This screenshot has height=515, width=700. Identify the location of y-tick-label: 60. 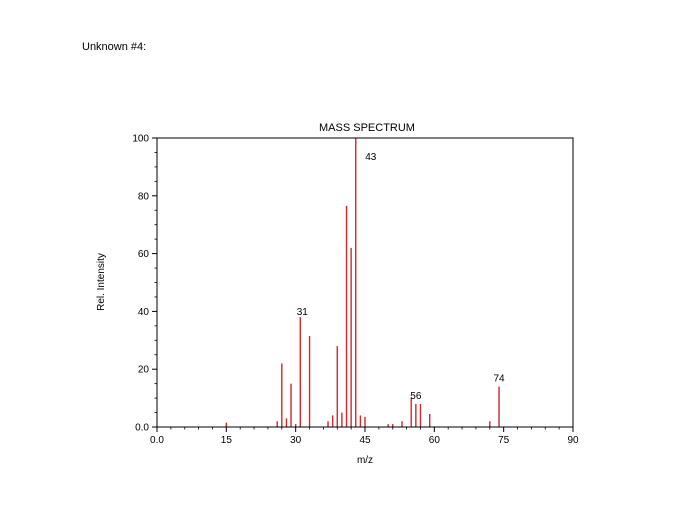
(144, 254).